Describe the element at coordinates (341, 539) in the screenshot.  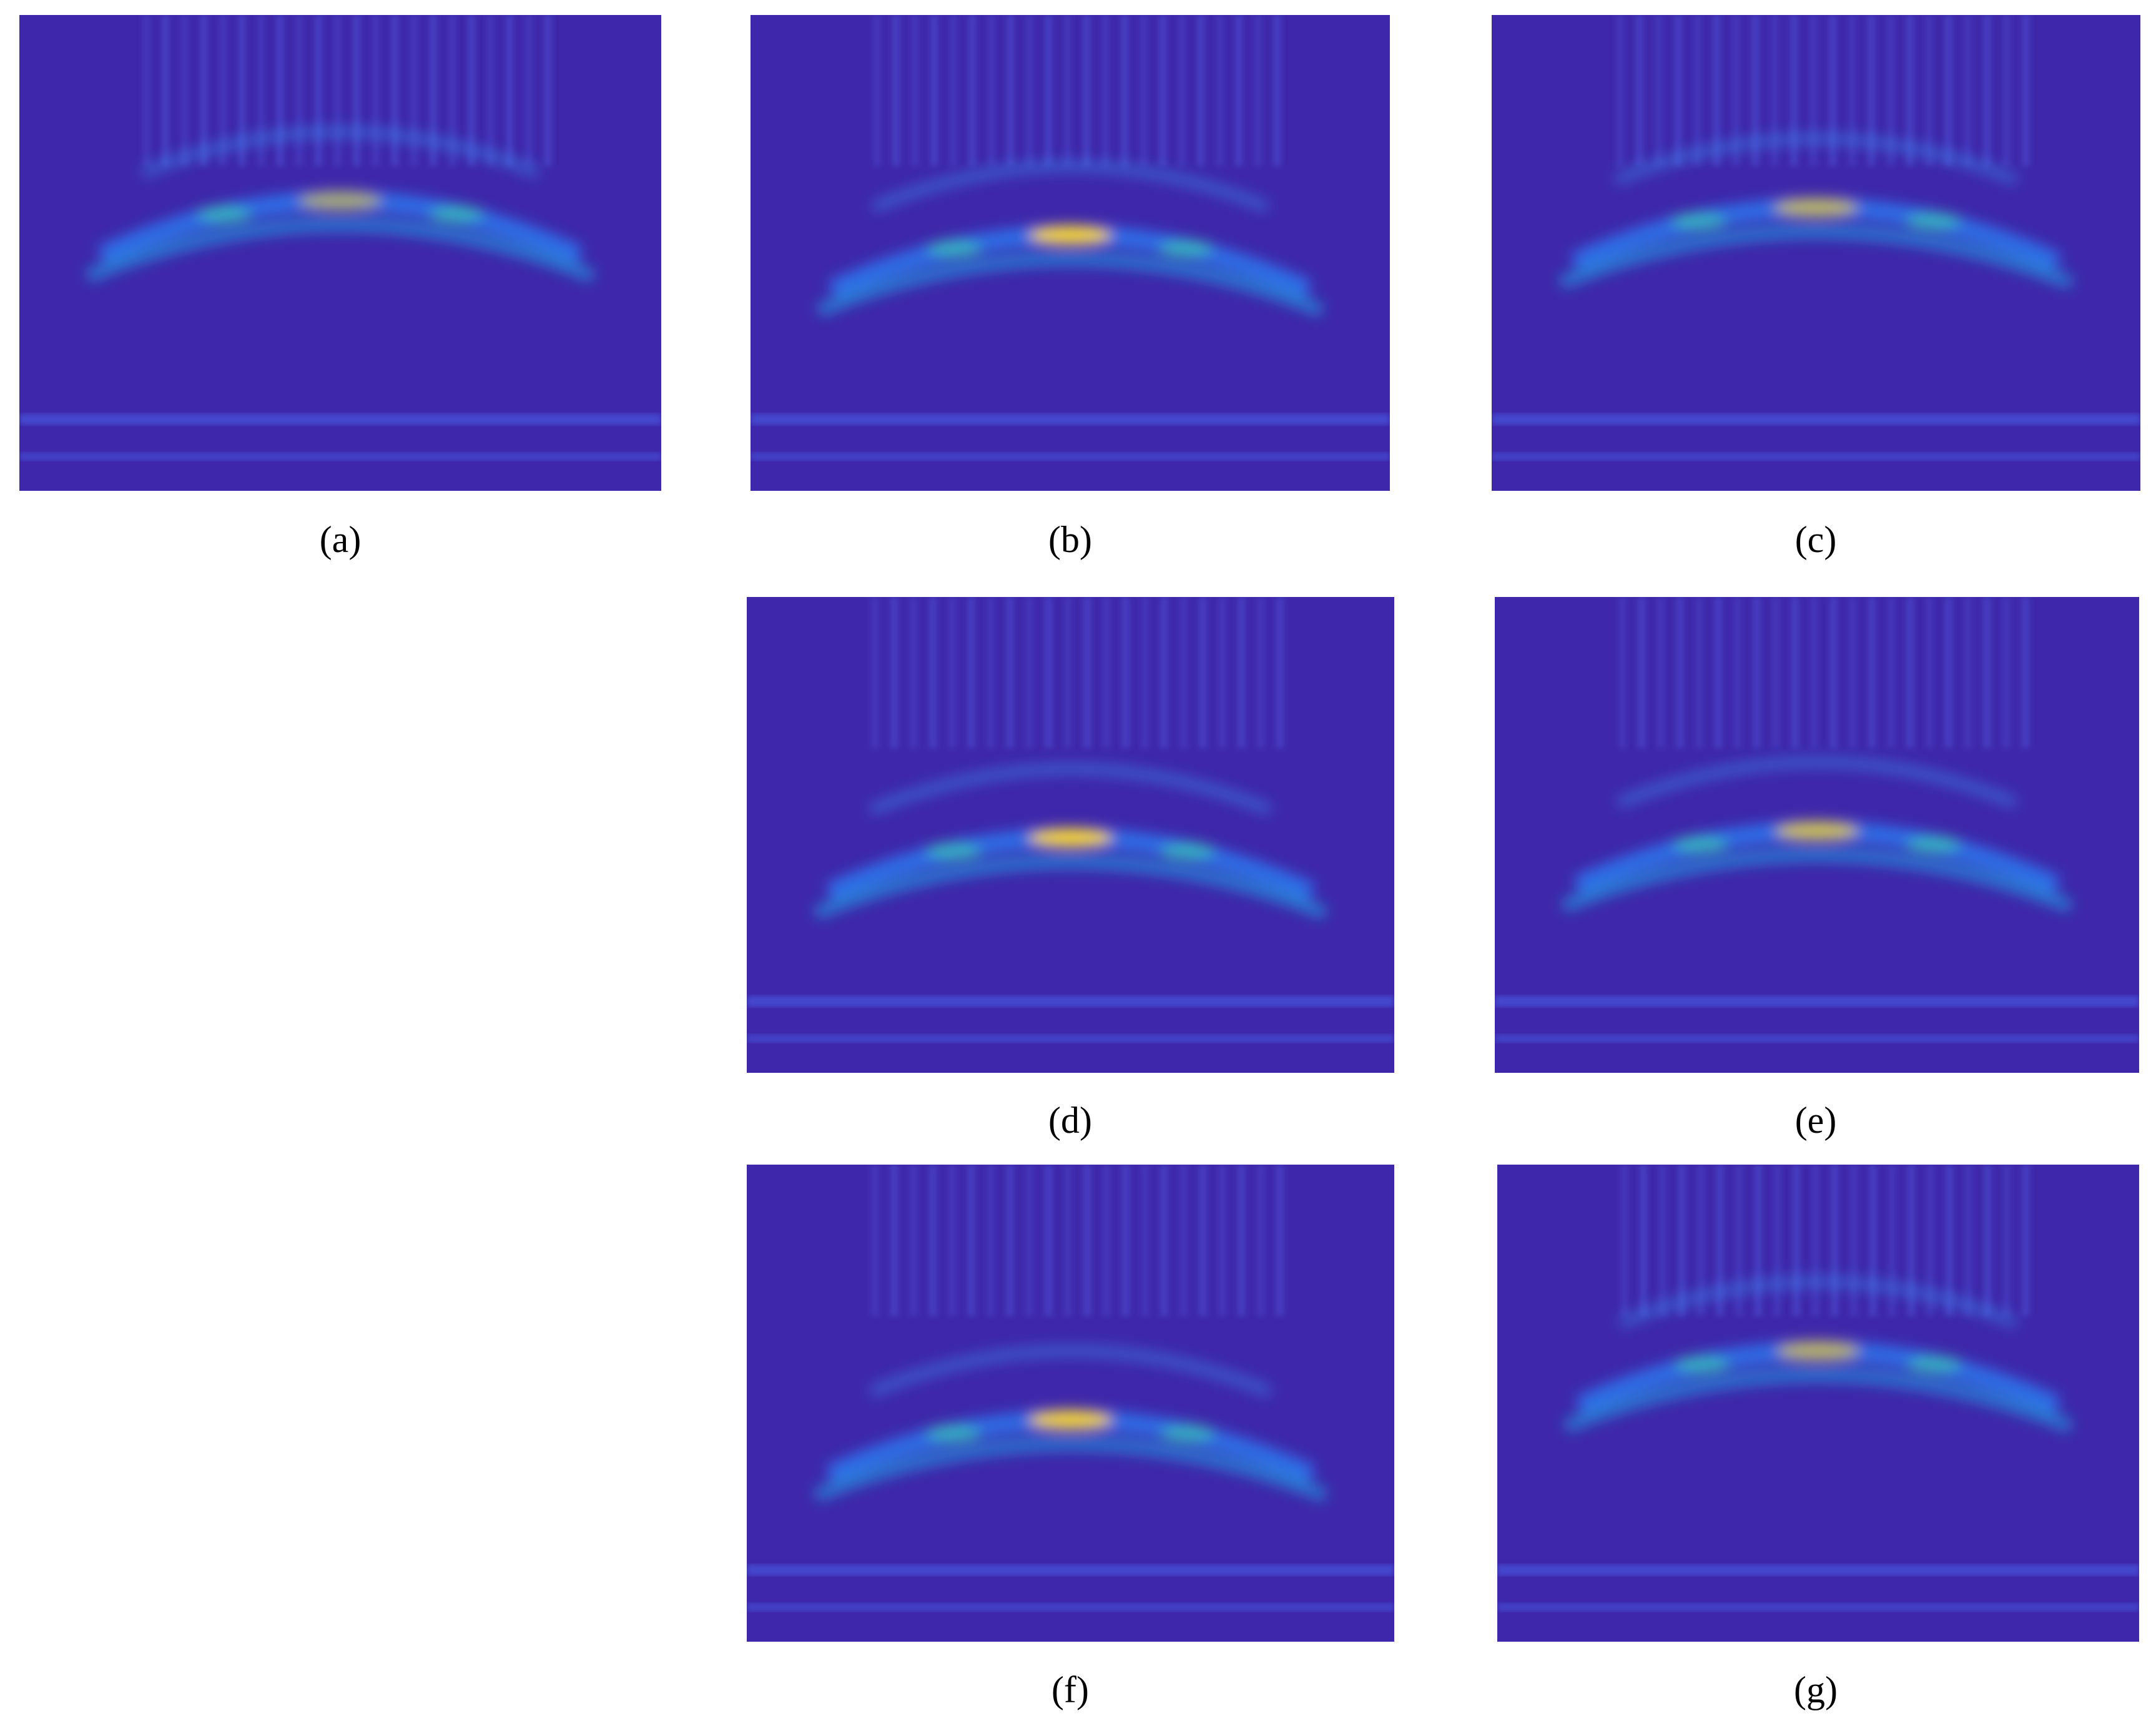
I see `panel-label: (a)` at that location.